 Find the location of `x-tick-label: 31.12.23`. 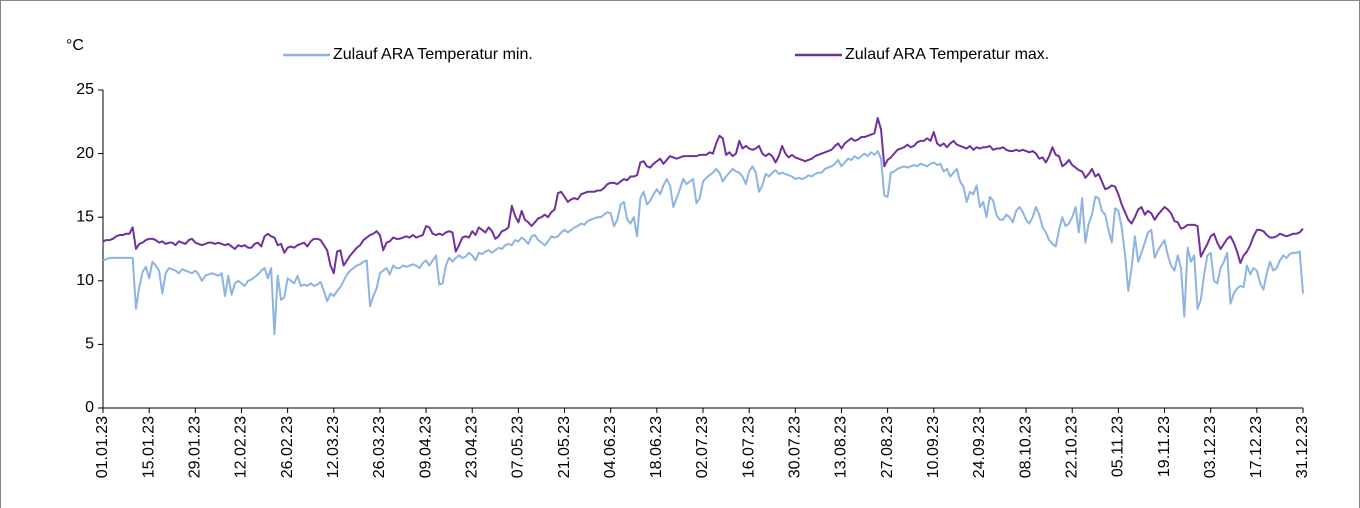

x-tick-label: 31.12.23 is located at coordinates (1302, 447).